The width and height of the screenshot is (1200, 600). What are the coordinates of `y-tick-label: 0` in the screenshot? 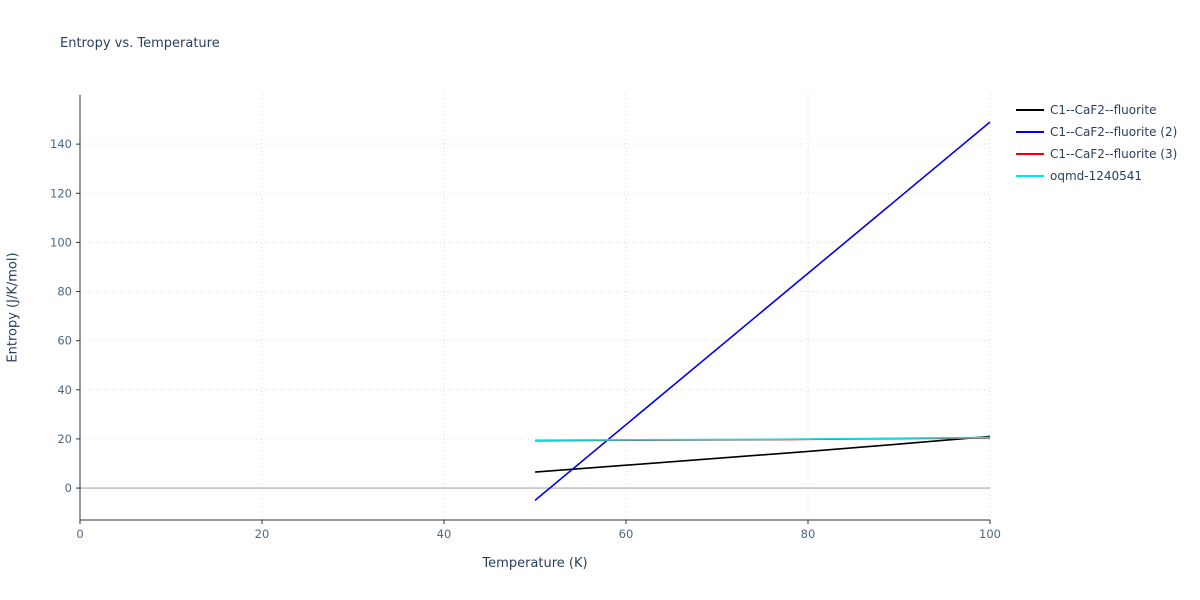 It's located at (68, 488).